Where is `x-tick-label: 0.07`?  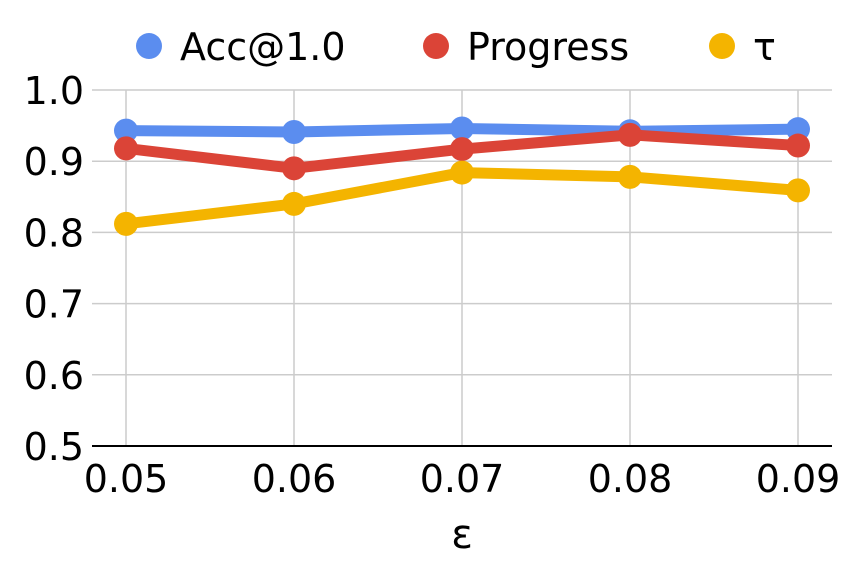 x-tick-label: 0.07 is located at coordinates (462, 479).